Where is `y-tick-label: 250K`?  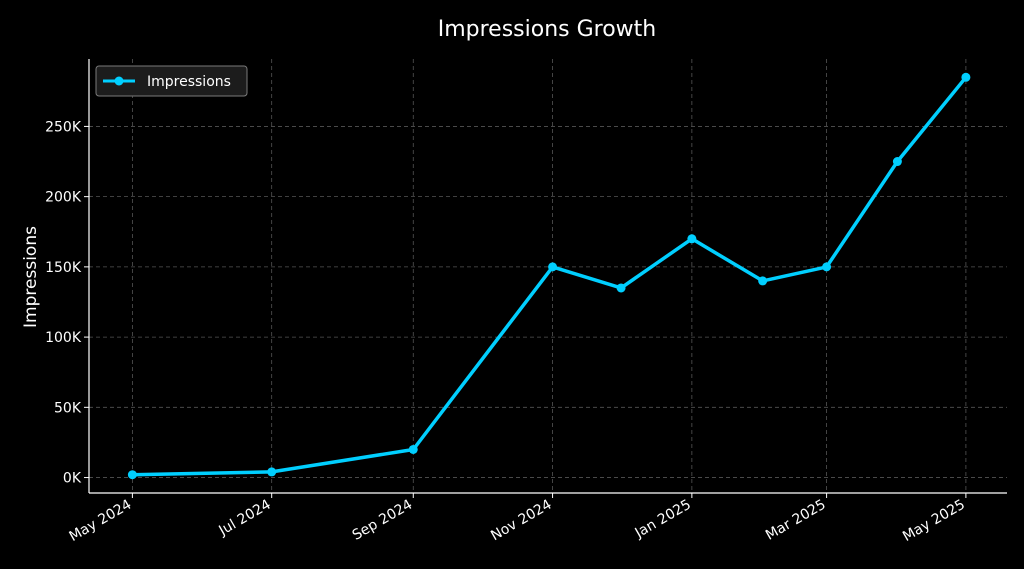 y-tick-label: 250K is located at coordinates (63, 127).